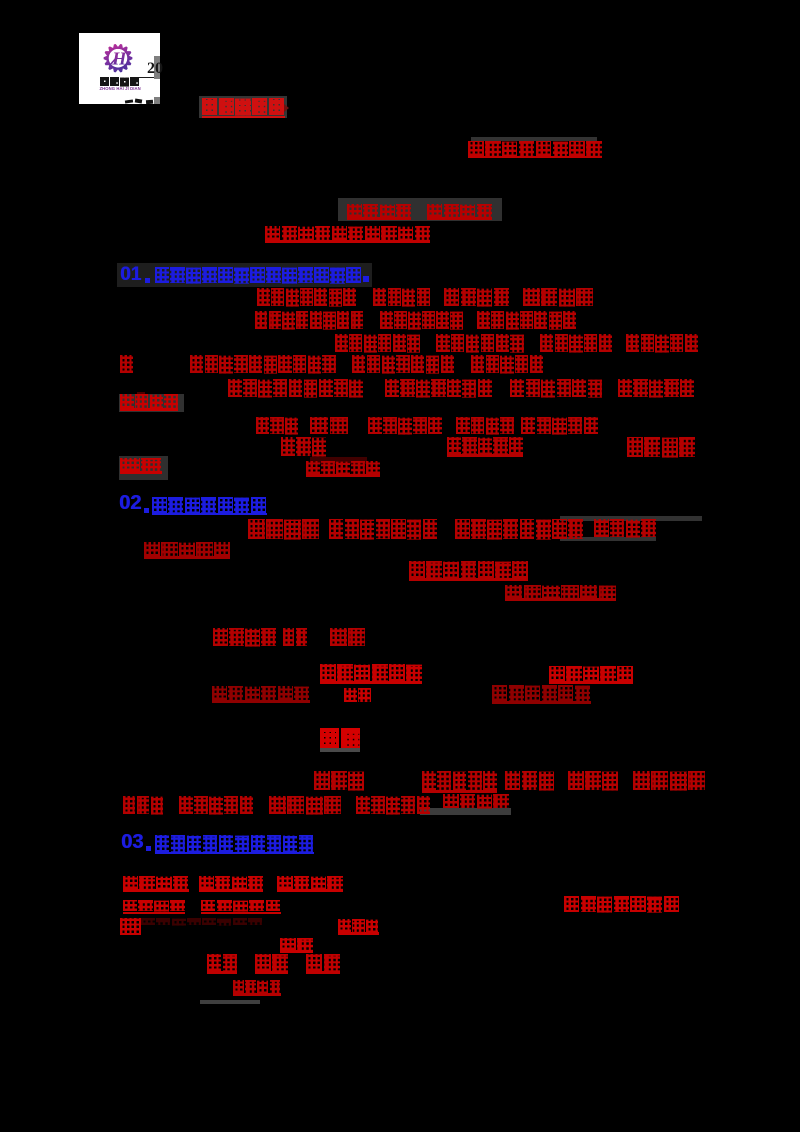 This screenshot has height=1132, width=800. What do you see at coordinates (119, 59) in the screenshot?
I see `svg-text: H` at bounding box center [119, 59].